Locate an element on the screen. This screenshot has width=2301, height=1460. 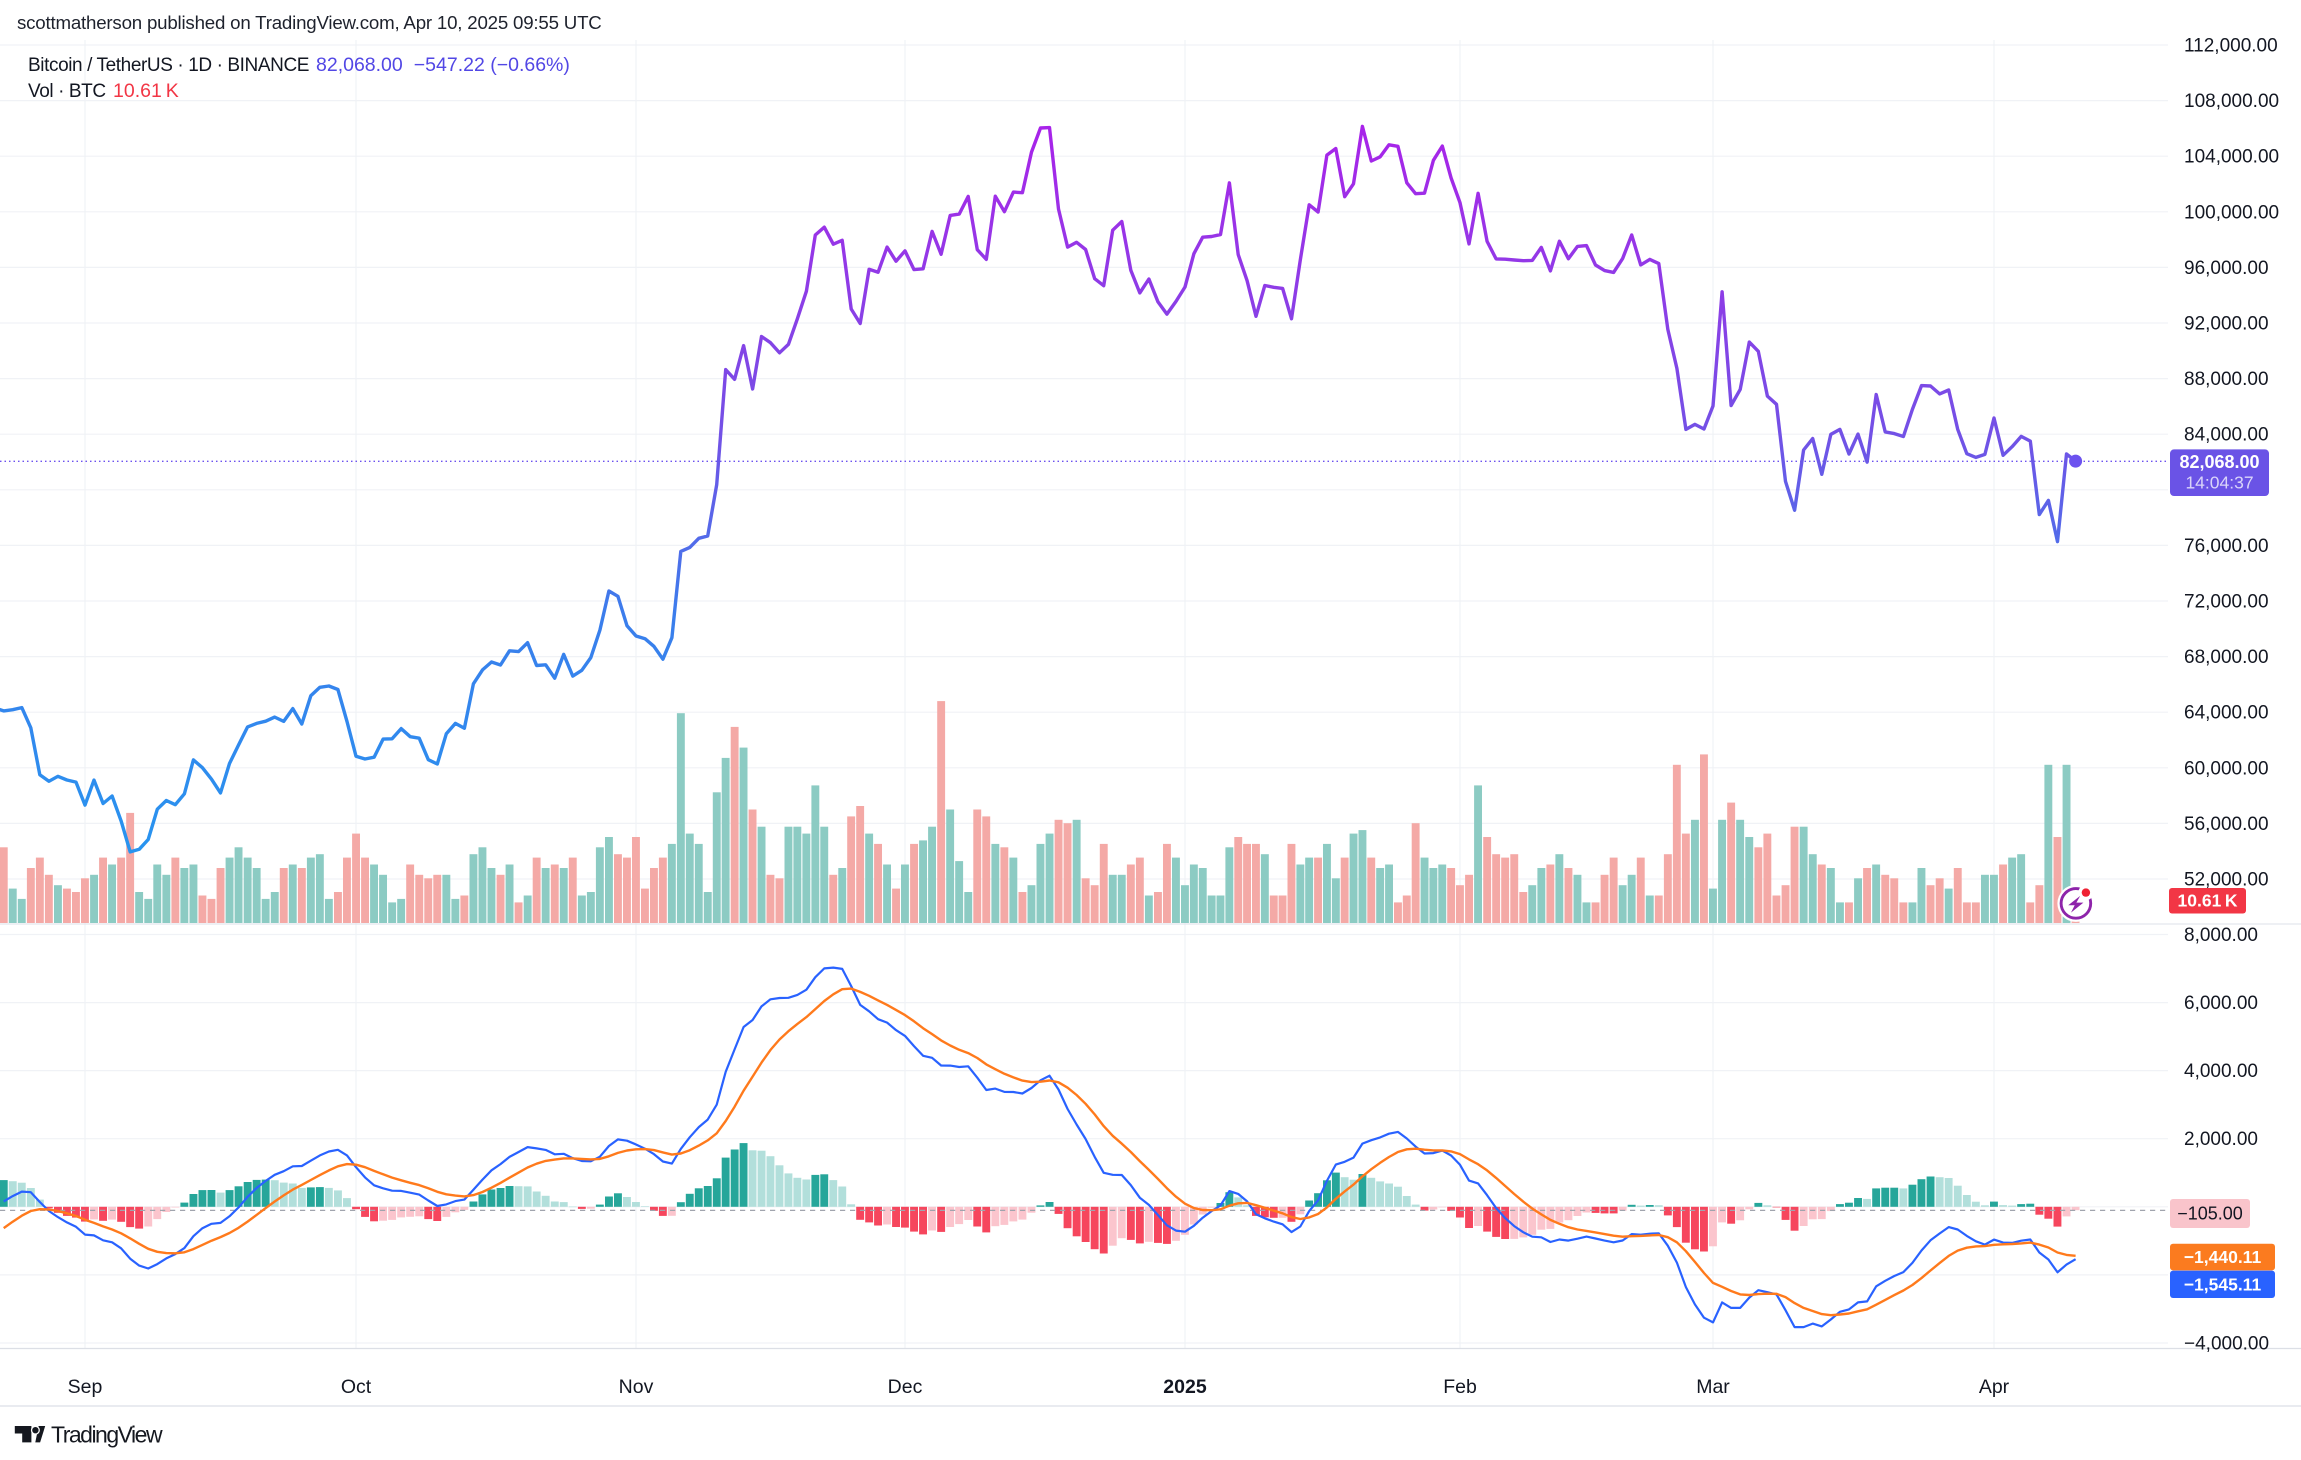
svg-text: 60,000.00 is located at coordinates (2226, 768).